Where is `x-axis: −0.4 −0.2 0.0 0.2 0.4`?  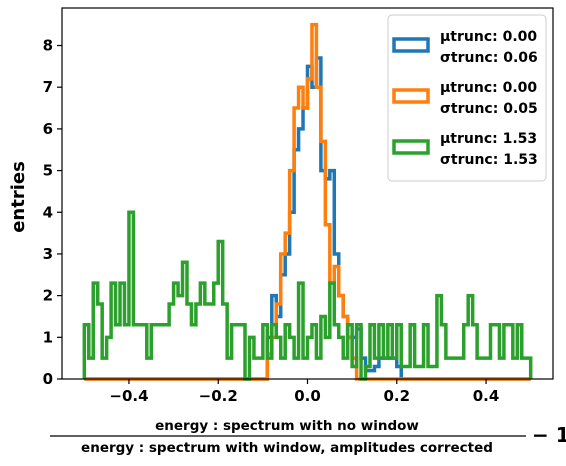 x-axis: −0.4 −0.2 0.0 0.2 0.4 is located at coordinates (304, 392).